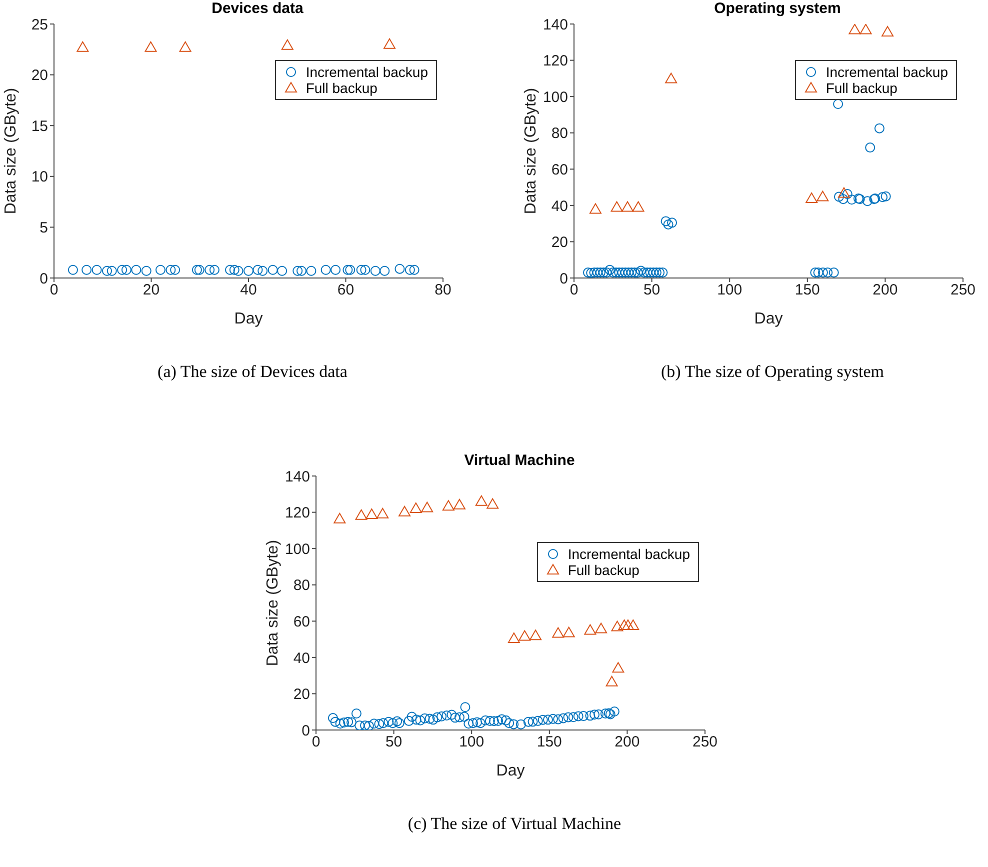 This screenshot has width=988, height=867. Describe the element at coordinates (301, 621) in the screenshot. I see `y-tick-label: 60` at that location.